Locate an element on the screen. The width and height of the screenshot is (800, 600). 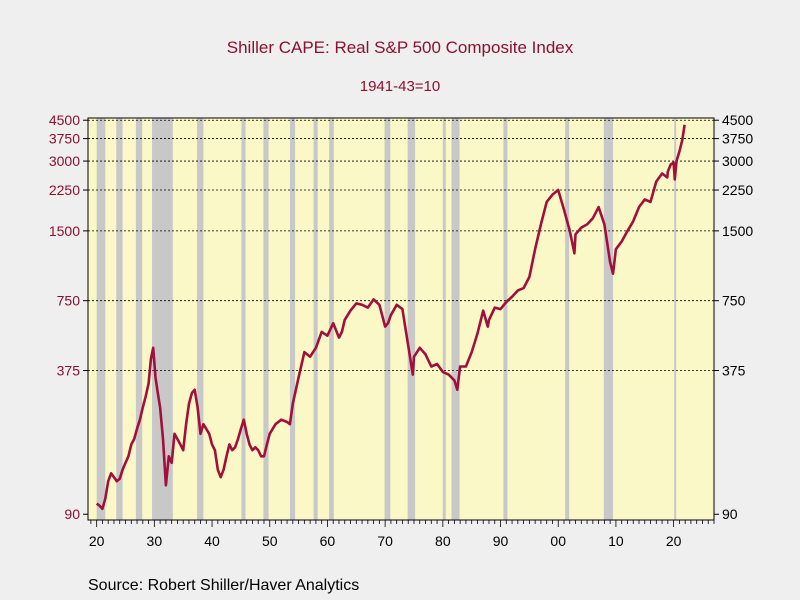
x-tick-label: 30 is located at coordinates (155, 541).